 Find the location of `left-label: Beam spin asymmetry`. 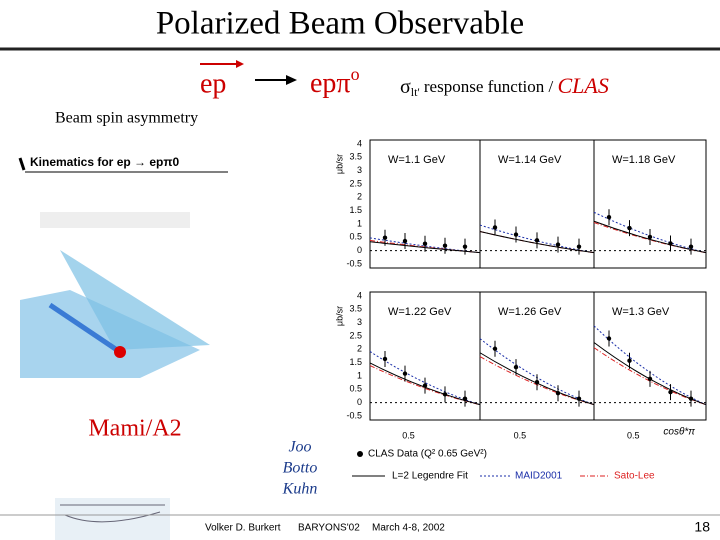

left-label: Beam spin asymmetry is located at coordinates (126, 118).